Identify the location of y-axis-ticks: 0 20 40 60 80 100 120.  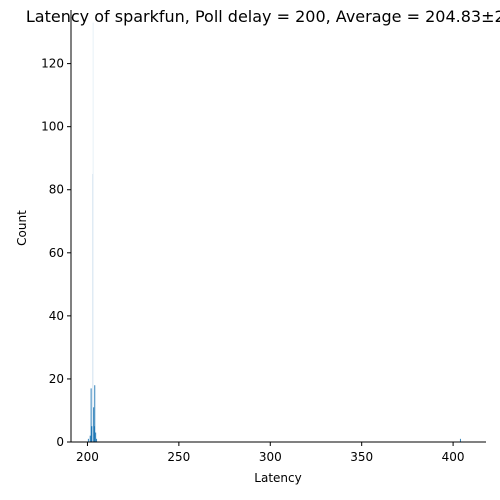
(56, 253).